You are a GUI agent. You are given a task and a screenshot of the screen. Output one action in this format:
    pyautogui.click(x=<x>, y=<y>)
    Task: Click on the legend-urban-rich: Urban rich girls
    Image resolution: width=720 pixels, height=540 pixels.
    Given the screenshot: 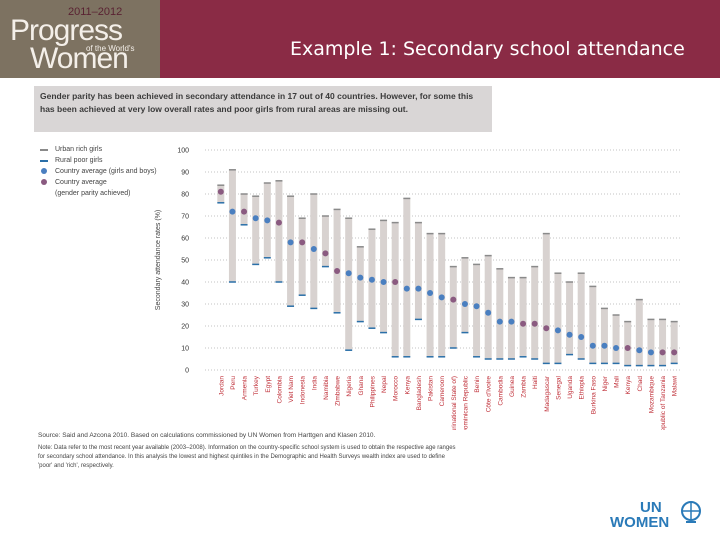 What is the action you would take?
    pyautogui.click(x=110, y=149)
    